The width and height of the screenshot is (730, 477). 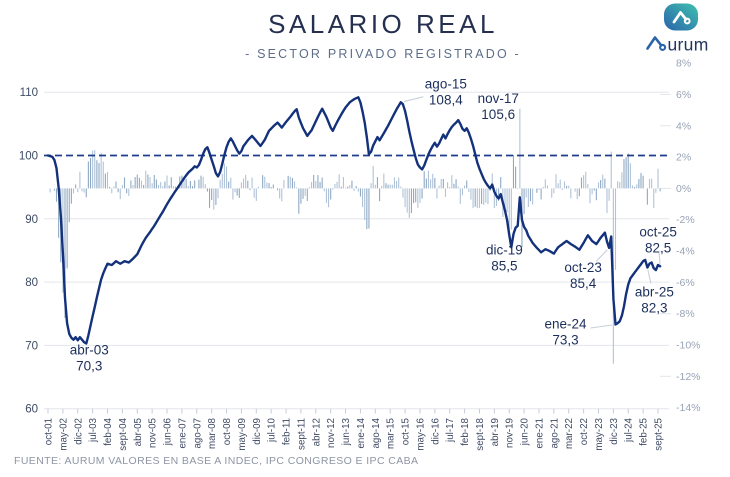 I want to click on x-tick-label: abr-12, so click(x=316, y=432).